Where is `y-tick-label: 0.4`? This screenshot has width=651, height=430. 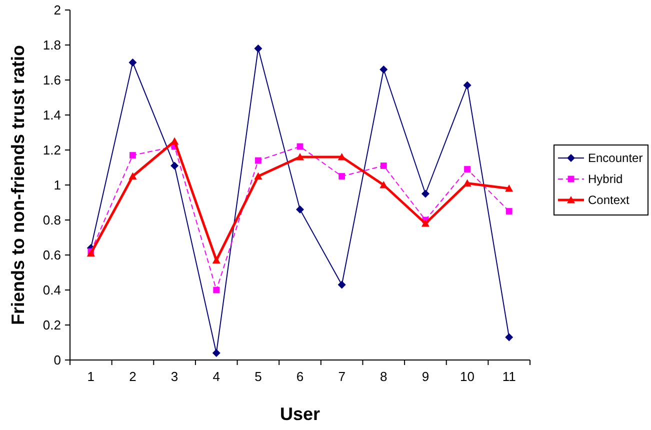 y-tick-label: 0.4 is located at coordinates (51, 290).